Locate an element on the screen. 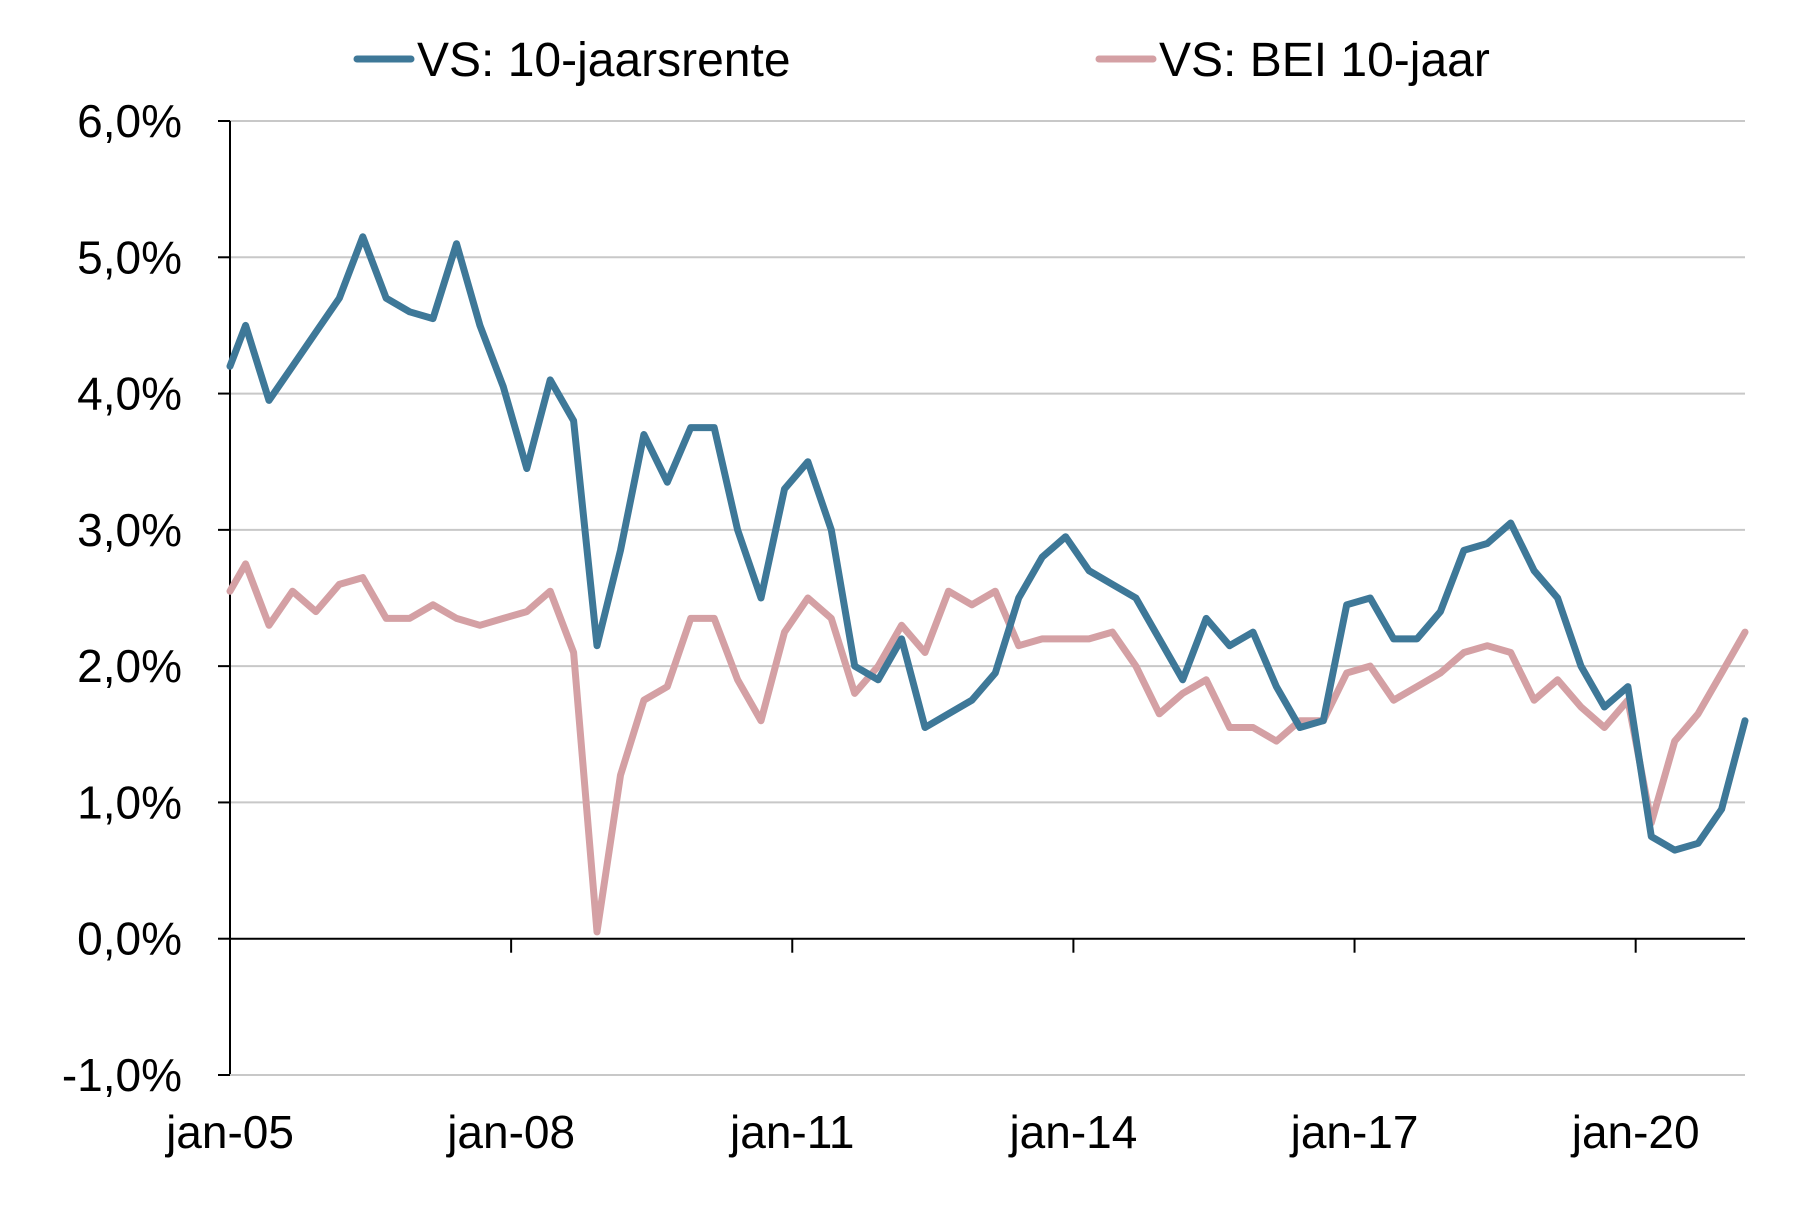 The height and width of the screenshot is (1209, 1806). legend-label-us-bei-10y: VS: BEI 10-jaar is located at coordinates (1324, 60).